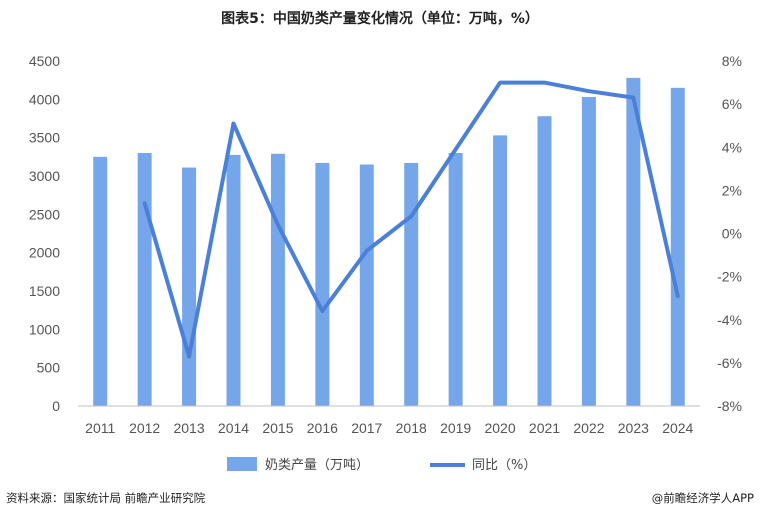 The height and width of the screenshot is (519, 760). I want to click on y-right-tick-label: 8%, so click(732, 61).